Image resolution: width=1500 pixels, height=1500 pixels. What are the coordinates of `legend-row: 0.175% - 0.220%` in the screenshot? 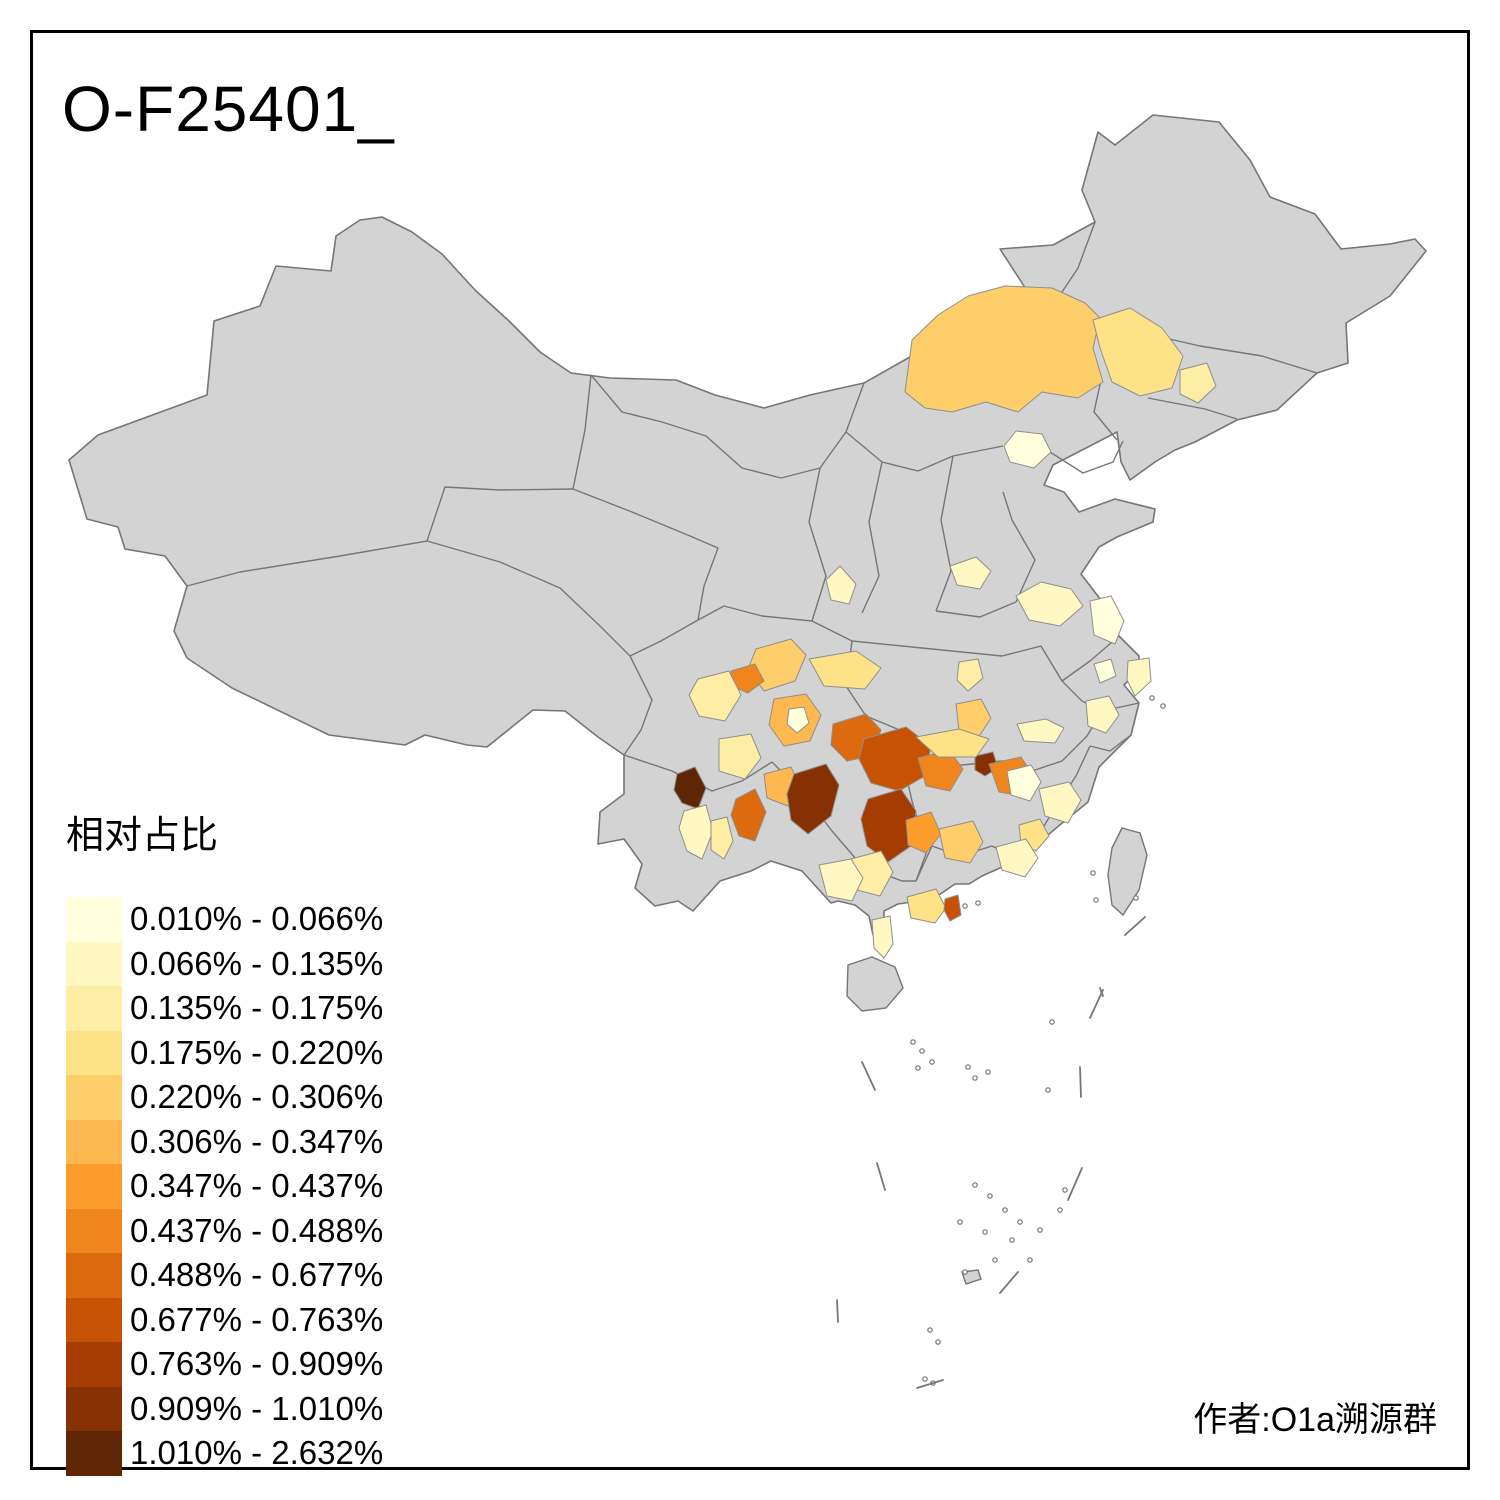 It's located at (225, 1052).